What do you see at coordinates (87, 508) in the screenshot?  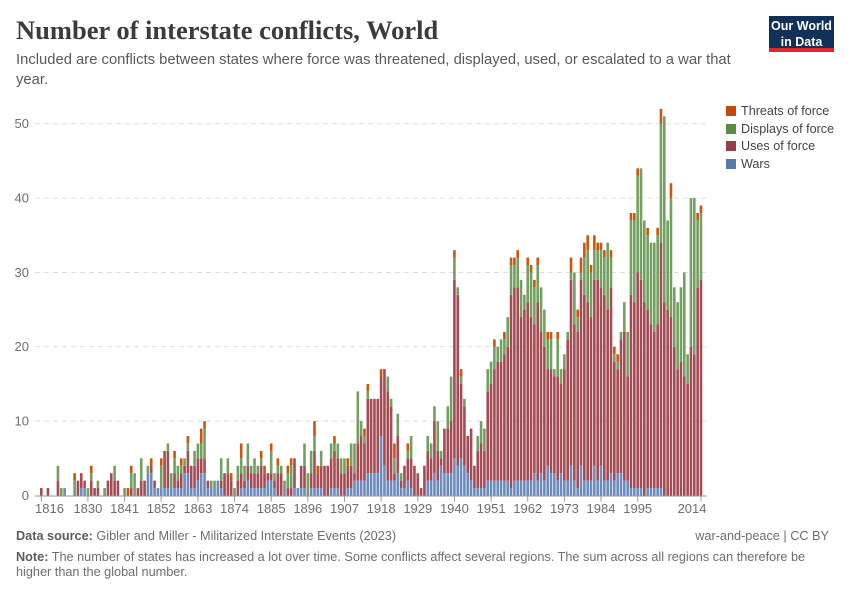 I see `svg-text: 1830` at bounding box center [87, 508].